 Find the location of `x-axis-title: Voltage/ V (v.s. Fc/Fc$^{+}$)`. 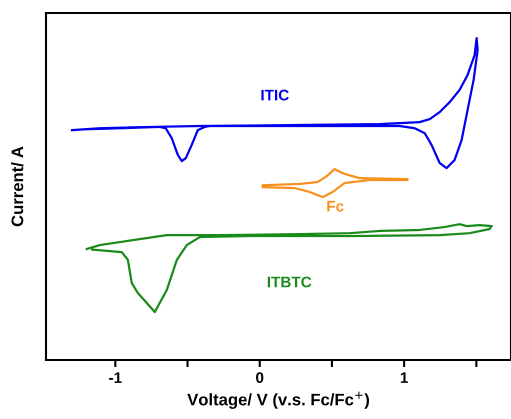

x-axis-title: Voltage/ V (v.s. Fc/Fc$^{+}$) is located at coordinates (278, 400).